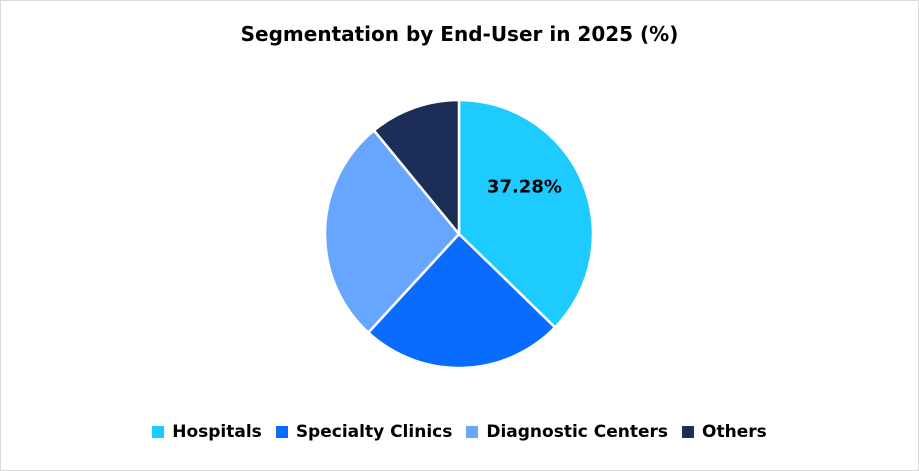 This screenshot has width=919, height=471. What do you see at coordinates (374, 432) in the screenshot?
I see `legend-label: Specialty Clinics` at bounding box center [374, 432].